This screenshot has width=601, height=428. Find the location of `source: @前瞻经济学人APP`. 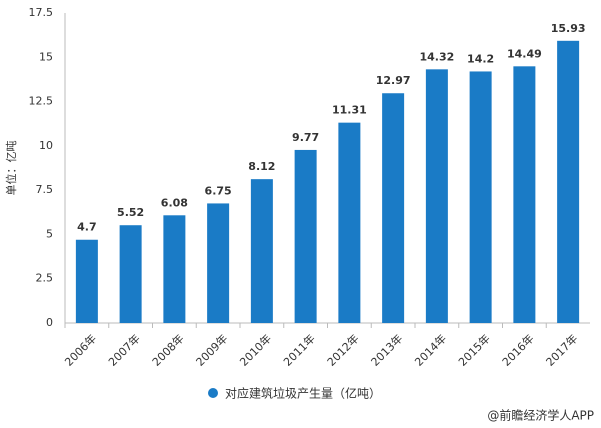

source: @前瞻经济学人APP is located at coordinates (540, 415).